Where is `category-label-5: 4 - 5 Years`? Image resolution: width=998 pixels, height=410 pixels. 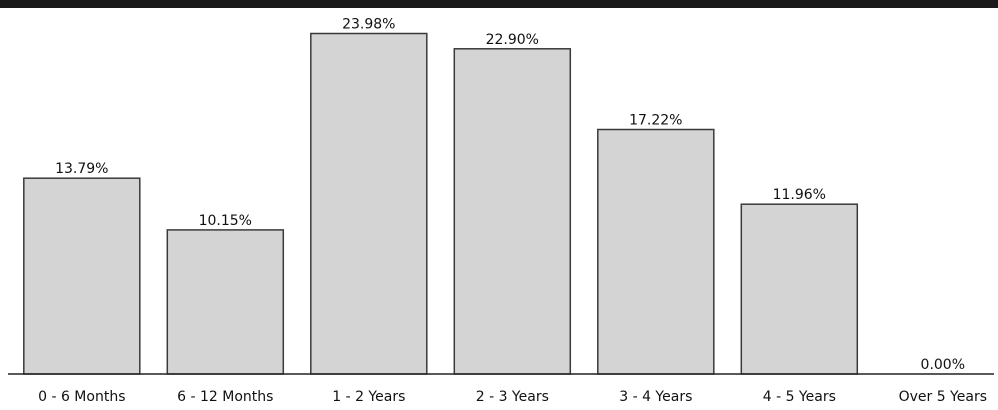
category-label-5: 4 - 5 Years is located at coordinates (799, 397).